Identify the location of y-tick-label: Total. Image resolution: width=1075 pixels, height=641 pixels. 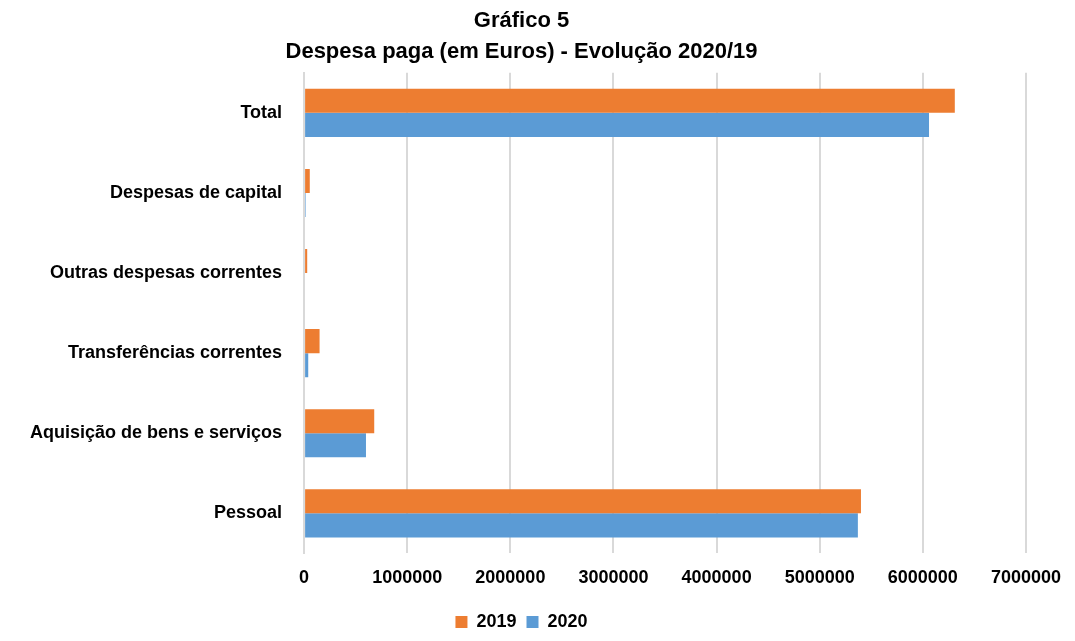
(261, 111).